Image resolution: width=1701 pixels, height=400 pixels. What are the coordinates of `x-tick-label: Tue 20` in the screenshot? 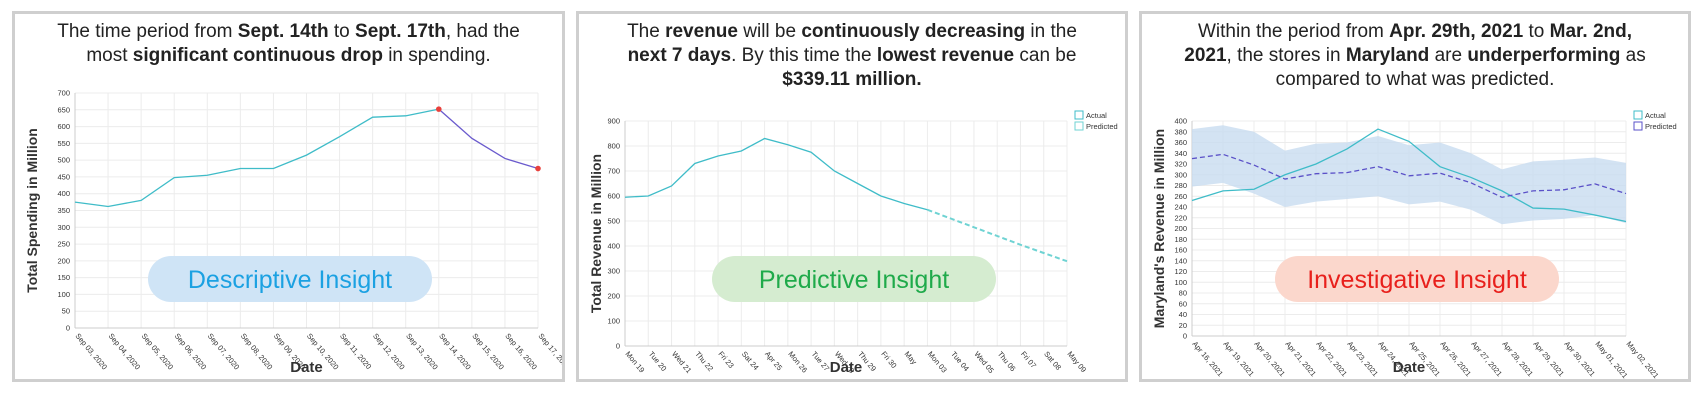 It's located at (658, 361).